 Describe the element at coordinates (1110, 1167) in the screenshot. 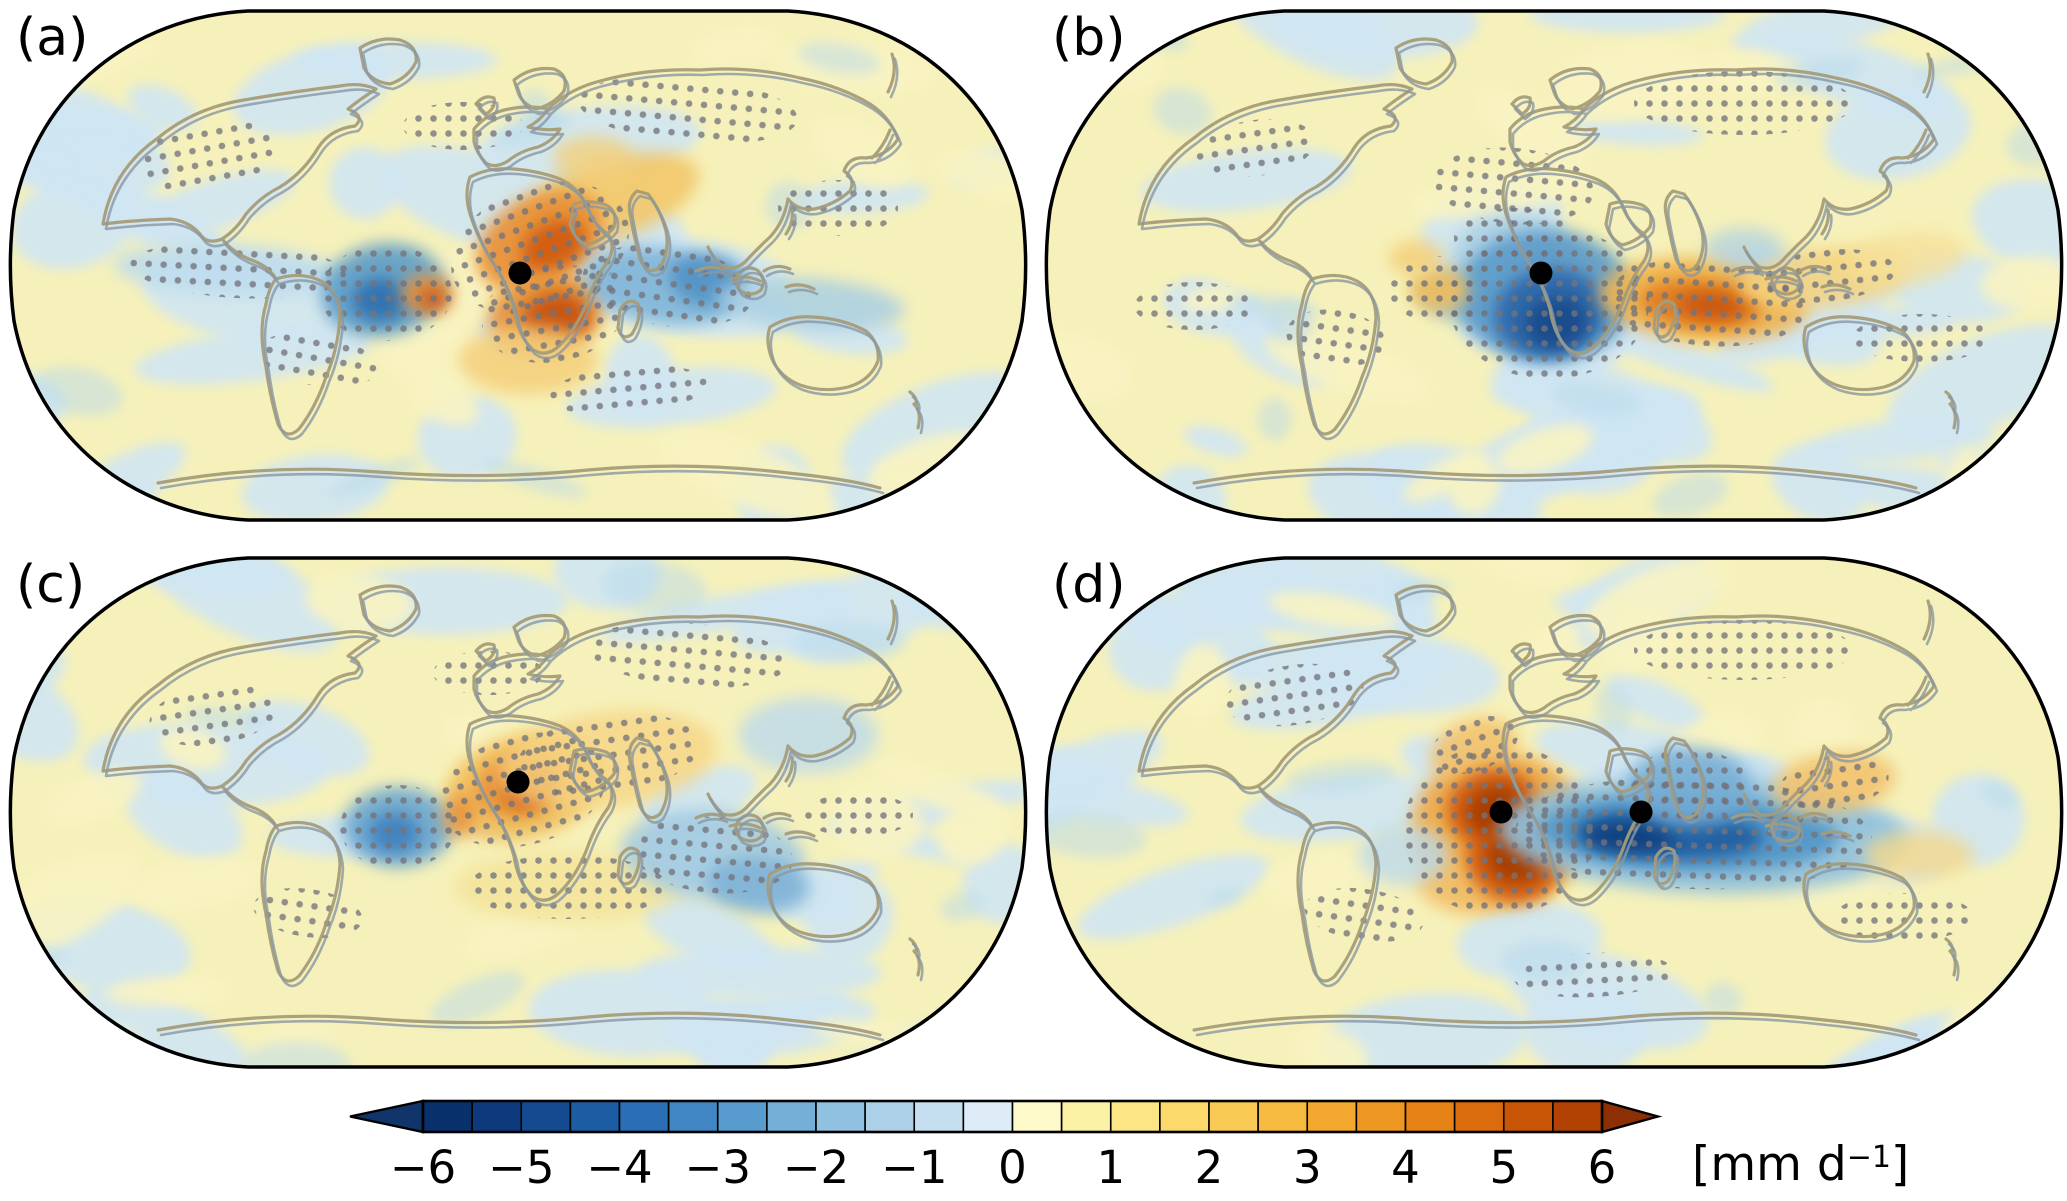

I see `colorbar-tick-label: 1` at that location.